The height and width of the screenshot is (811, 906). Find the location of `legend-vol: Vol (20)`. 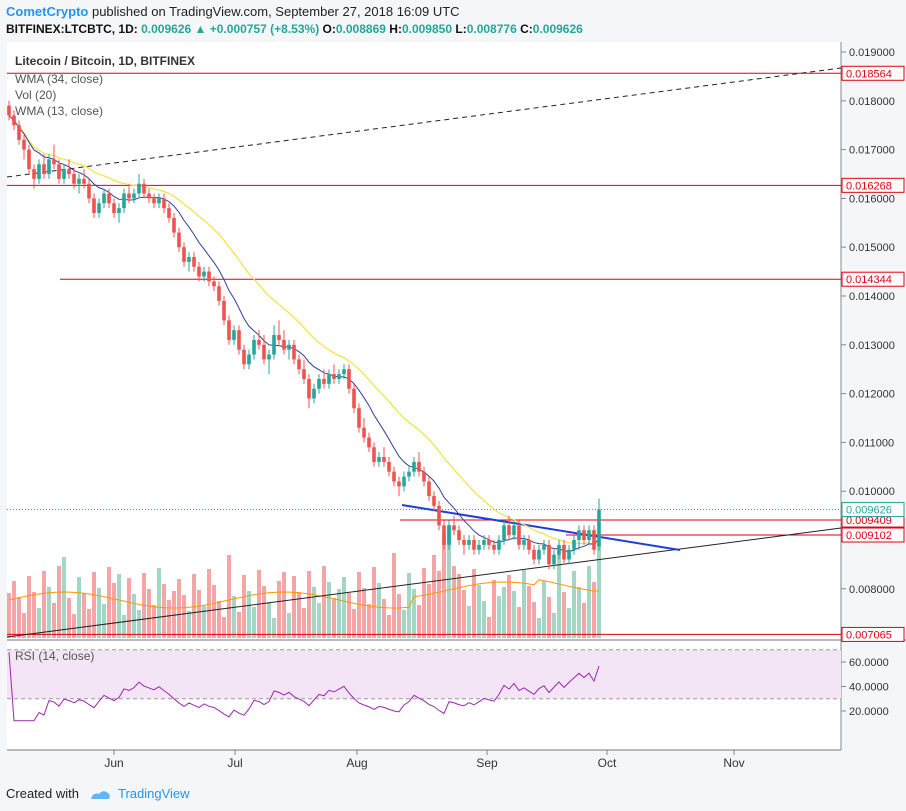

legend-vol: Vol (20) is located at coordinates (36, 95).